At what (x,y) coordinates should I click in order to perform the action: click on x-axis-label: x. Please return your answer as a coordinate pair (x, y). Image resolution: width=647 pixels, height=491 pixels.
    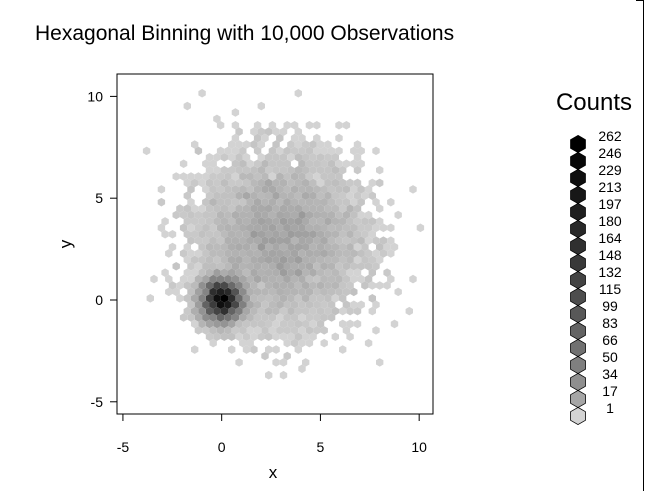
    Looking at the image, I should click on (273, 472).